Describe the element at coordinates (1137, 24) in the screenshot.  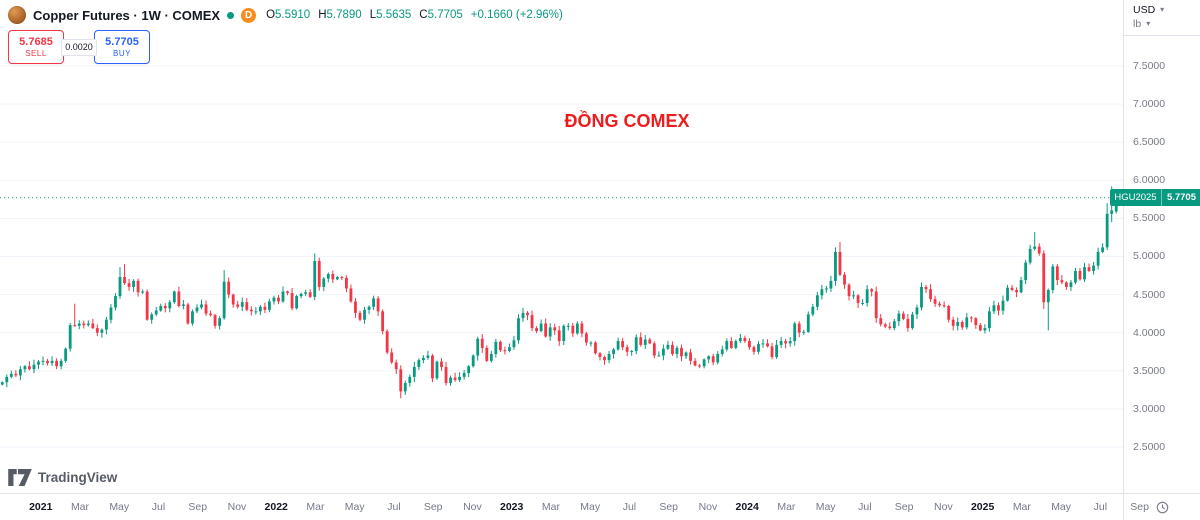
I see `unit-measure-label: lb` at that location.